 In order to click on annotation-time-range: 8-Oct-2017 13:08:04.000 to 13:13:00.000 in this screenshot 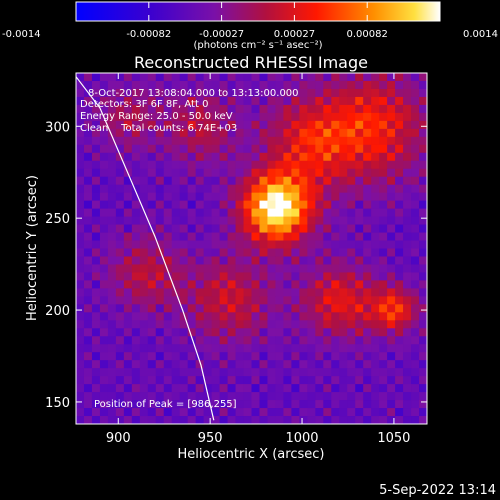, I will do `click(193, 93)`.